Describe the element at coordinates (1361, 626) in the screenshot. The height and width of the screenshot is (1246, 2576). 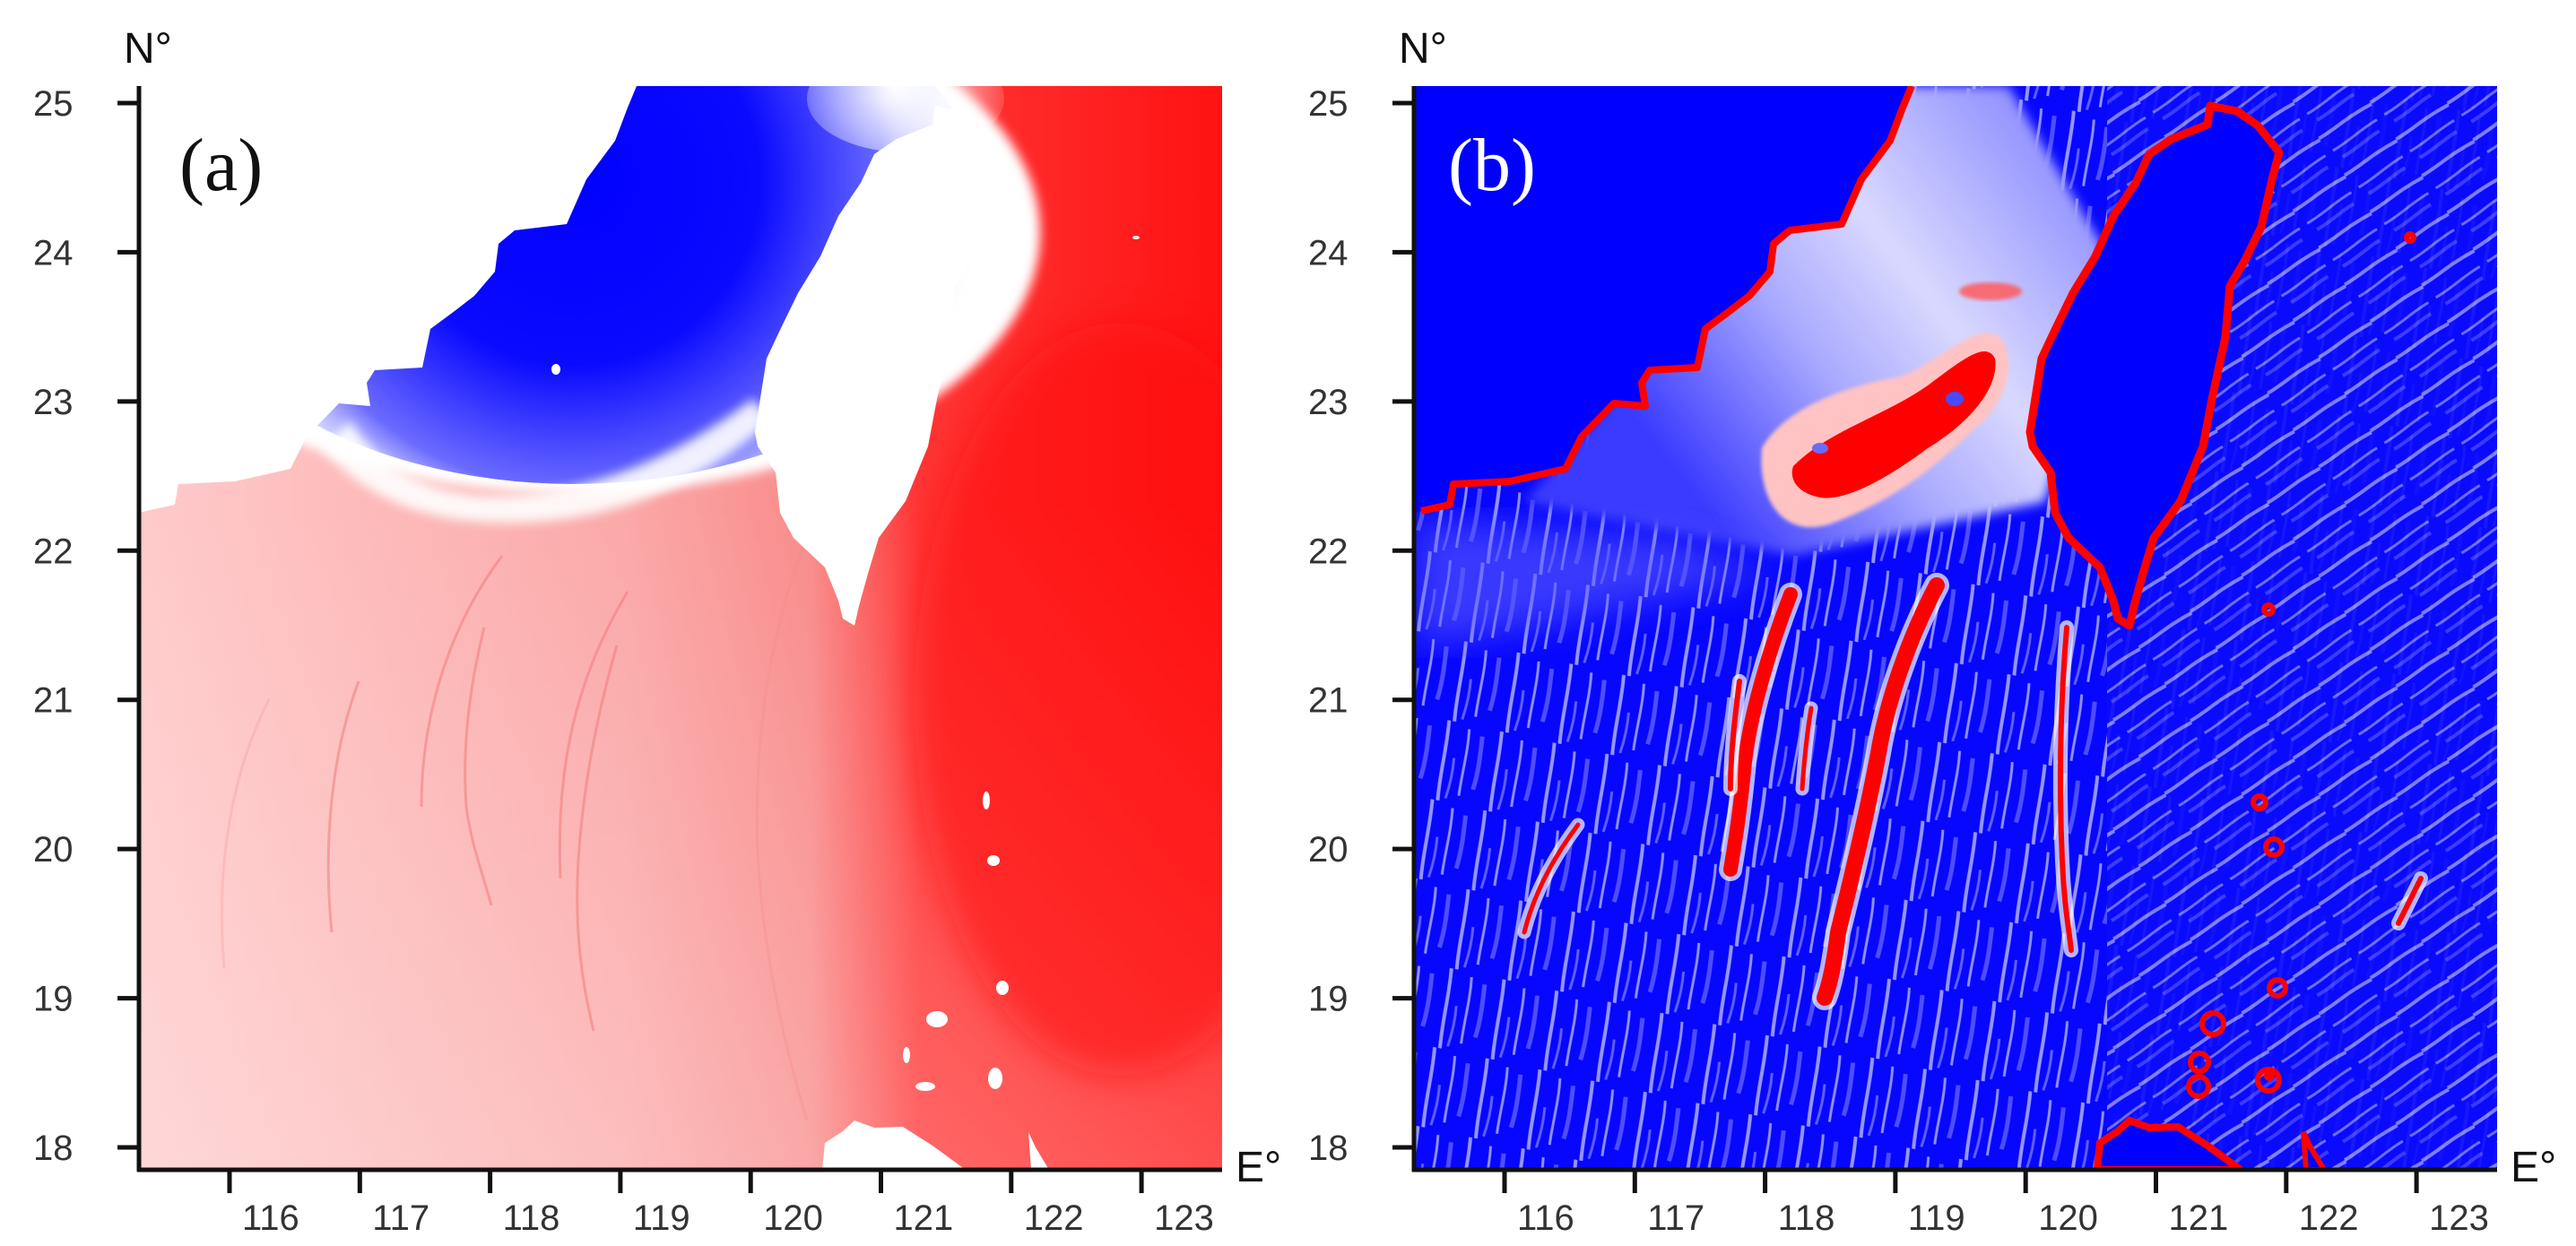
I see `panel-b-y-ticks: 25 24 23 22 21 20 19 18` at that location.